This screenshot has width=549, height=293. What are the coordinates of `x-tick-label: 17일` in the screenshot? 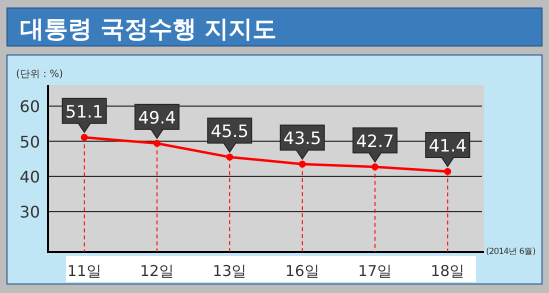 It's located at (375, 271).